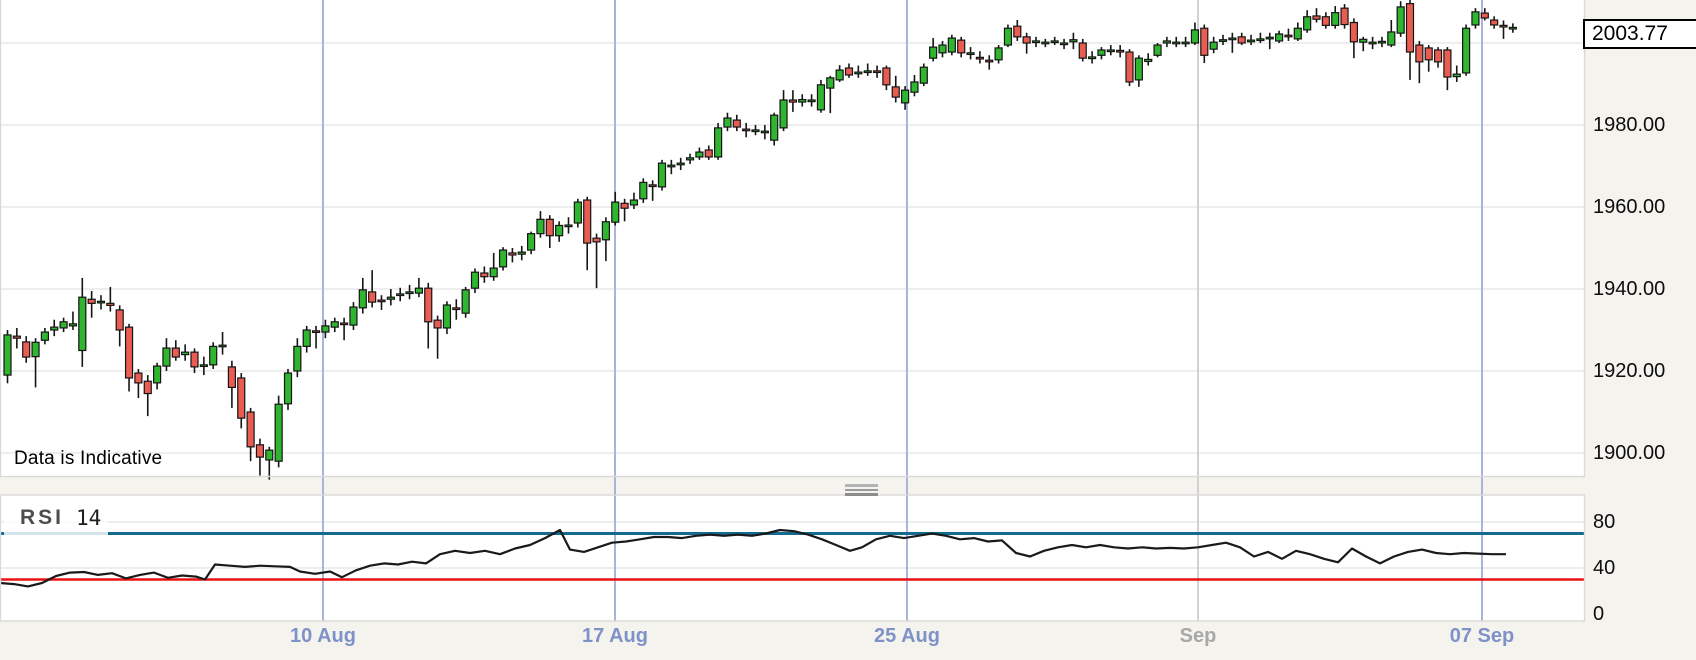  I want to click on date-tick-label: 10 Aug, so click(323, 636).